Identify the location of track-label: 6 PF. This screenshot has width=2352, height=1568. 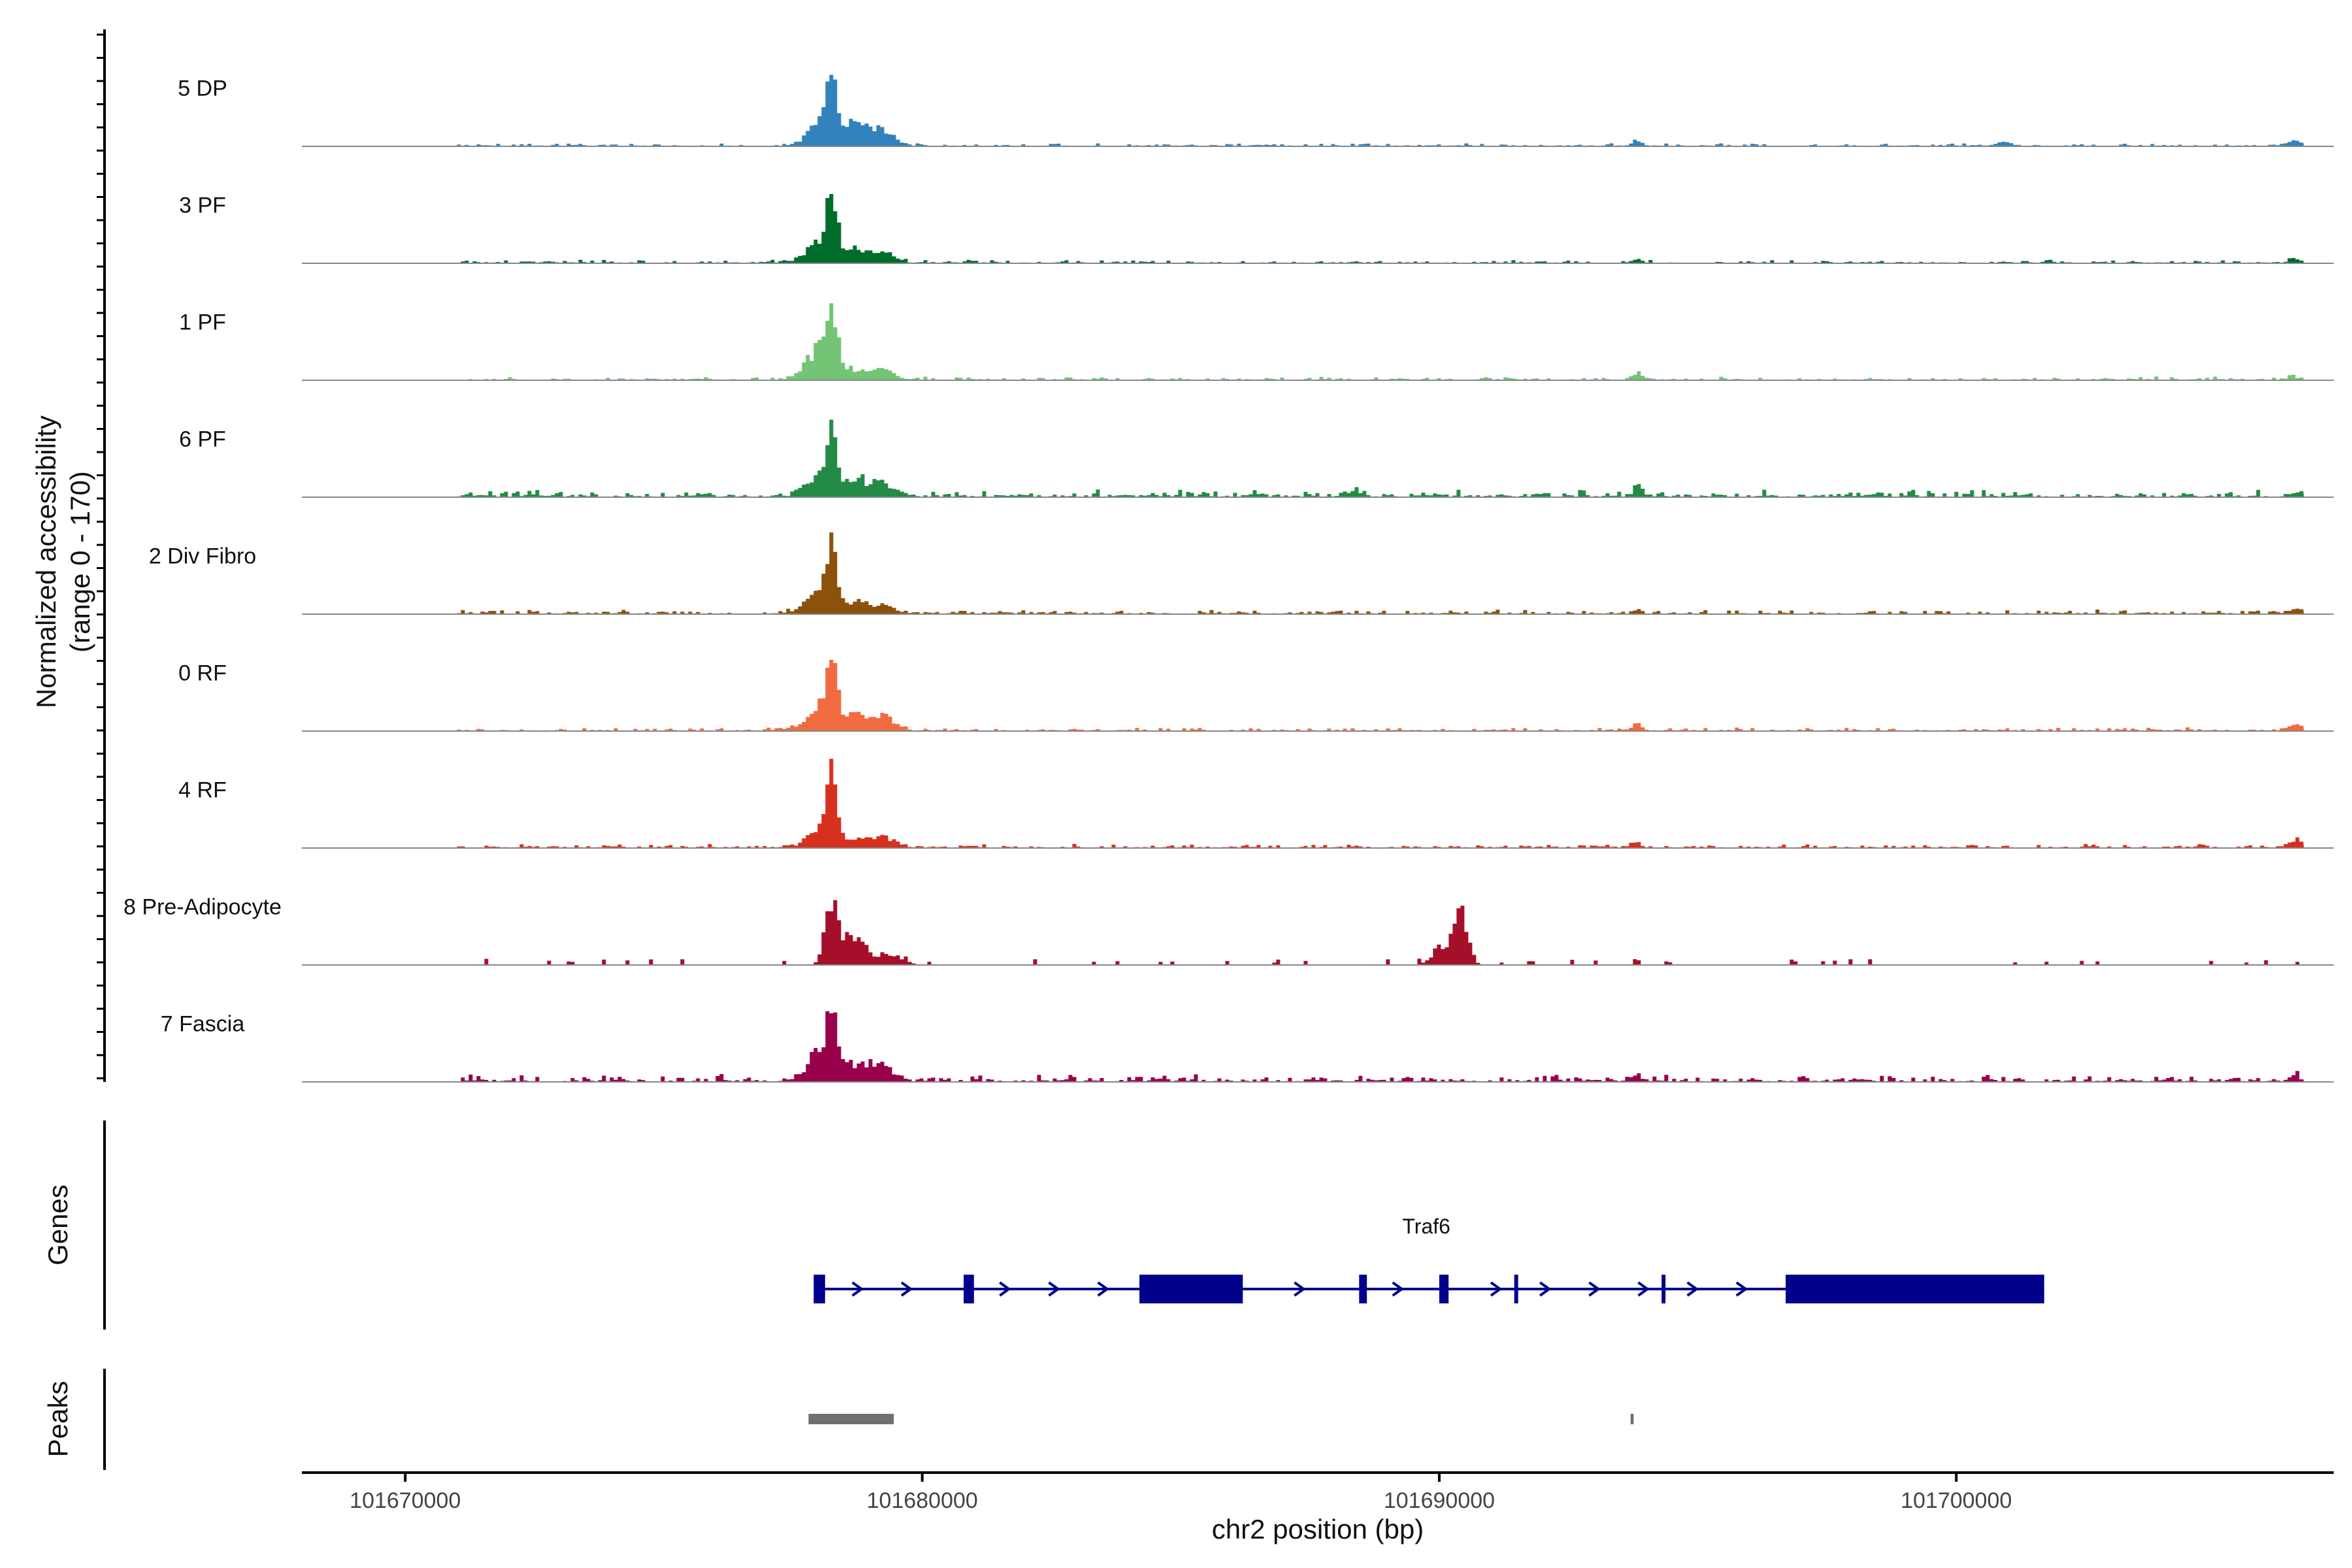
(202, 439).